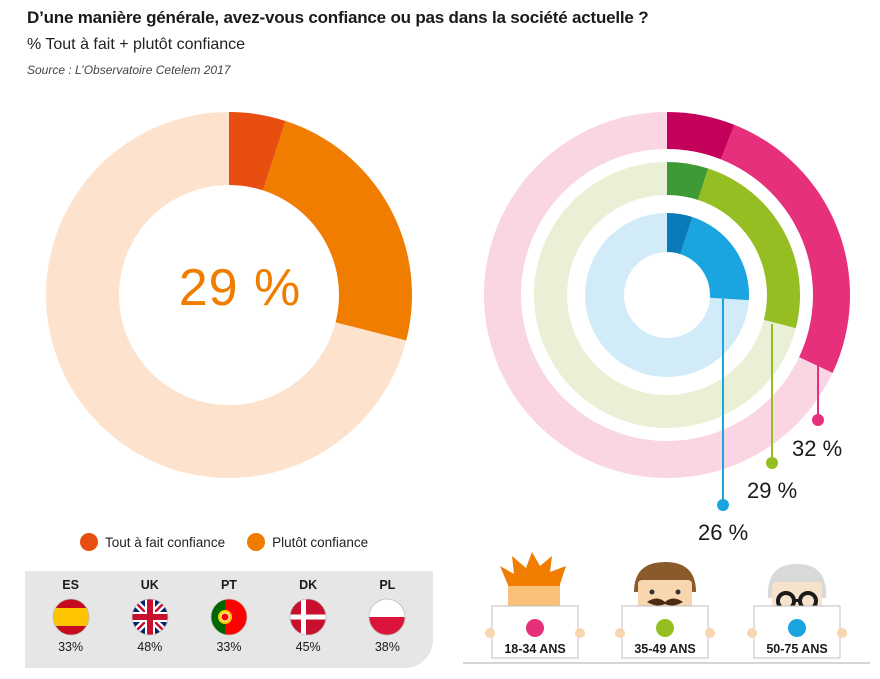 Image resolution: width=880 pixels, height=679 pixels. What do you see at coordinates (533, 580) in the screenshot?
I see `young-person-icon` at bounding box center [533, 580].